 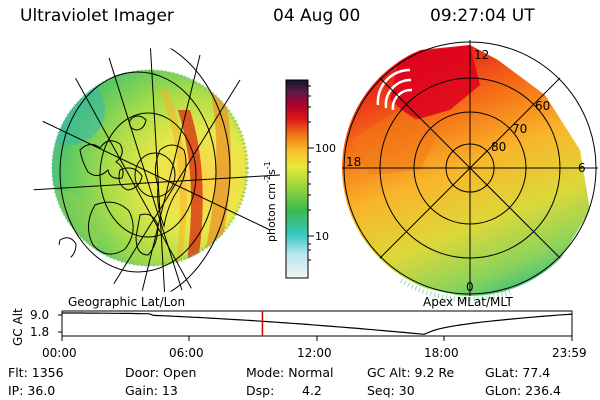 What do you see at coordinates (59, 353) in the screenshot?
I see `xtick-0000: 00:00` at bounding box center [59, 353].